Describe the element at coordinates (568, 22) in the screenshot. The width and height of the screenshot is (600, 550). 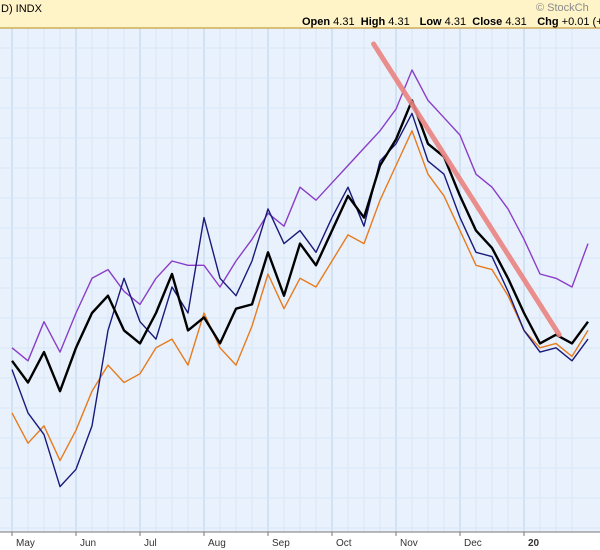
I see `ohlc-chg: Chg +0.01 (+0` at that location.